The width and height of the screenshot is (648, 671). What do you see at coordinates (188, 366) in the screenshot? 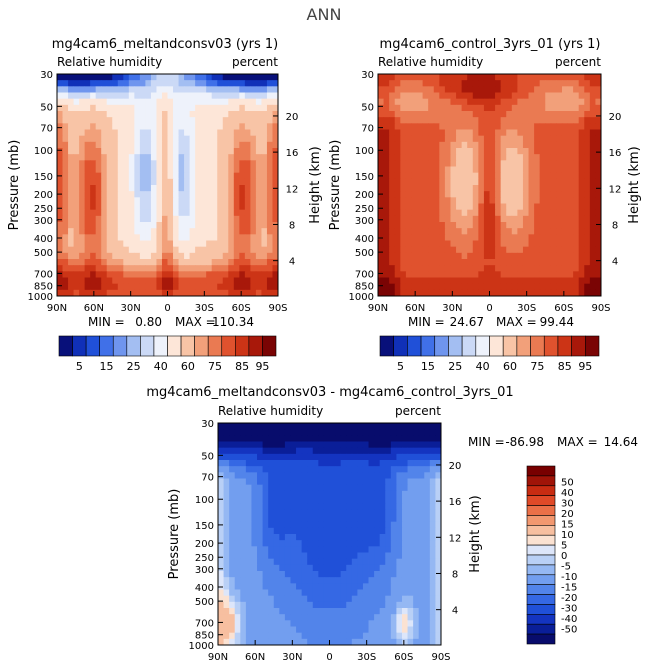
I see `colorbar-label: 60` at bounding box center [188, 366].